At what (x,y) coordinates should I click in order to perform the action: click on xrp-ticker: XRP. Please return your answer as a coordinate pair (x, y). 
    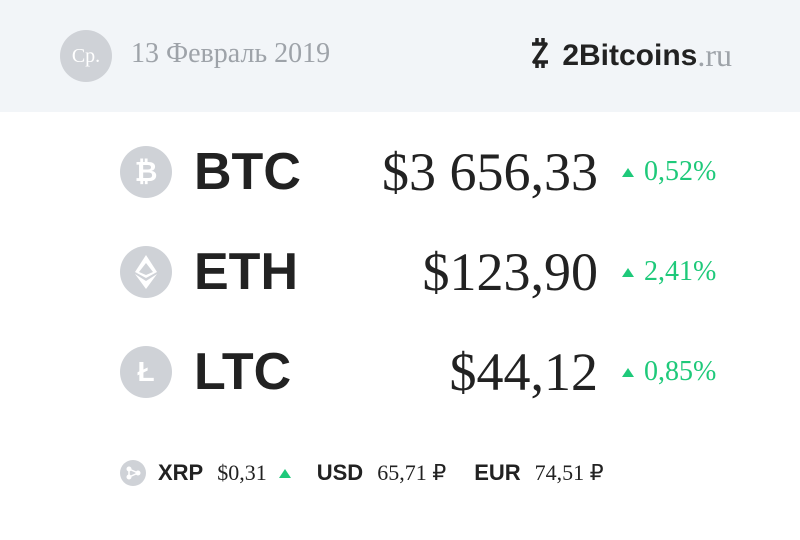
    Looking at the image, I should click on (181, 472).